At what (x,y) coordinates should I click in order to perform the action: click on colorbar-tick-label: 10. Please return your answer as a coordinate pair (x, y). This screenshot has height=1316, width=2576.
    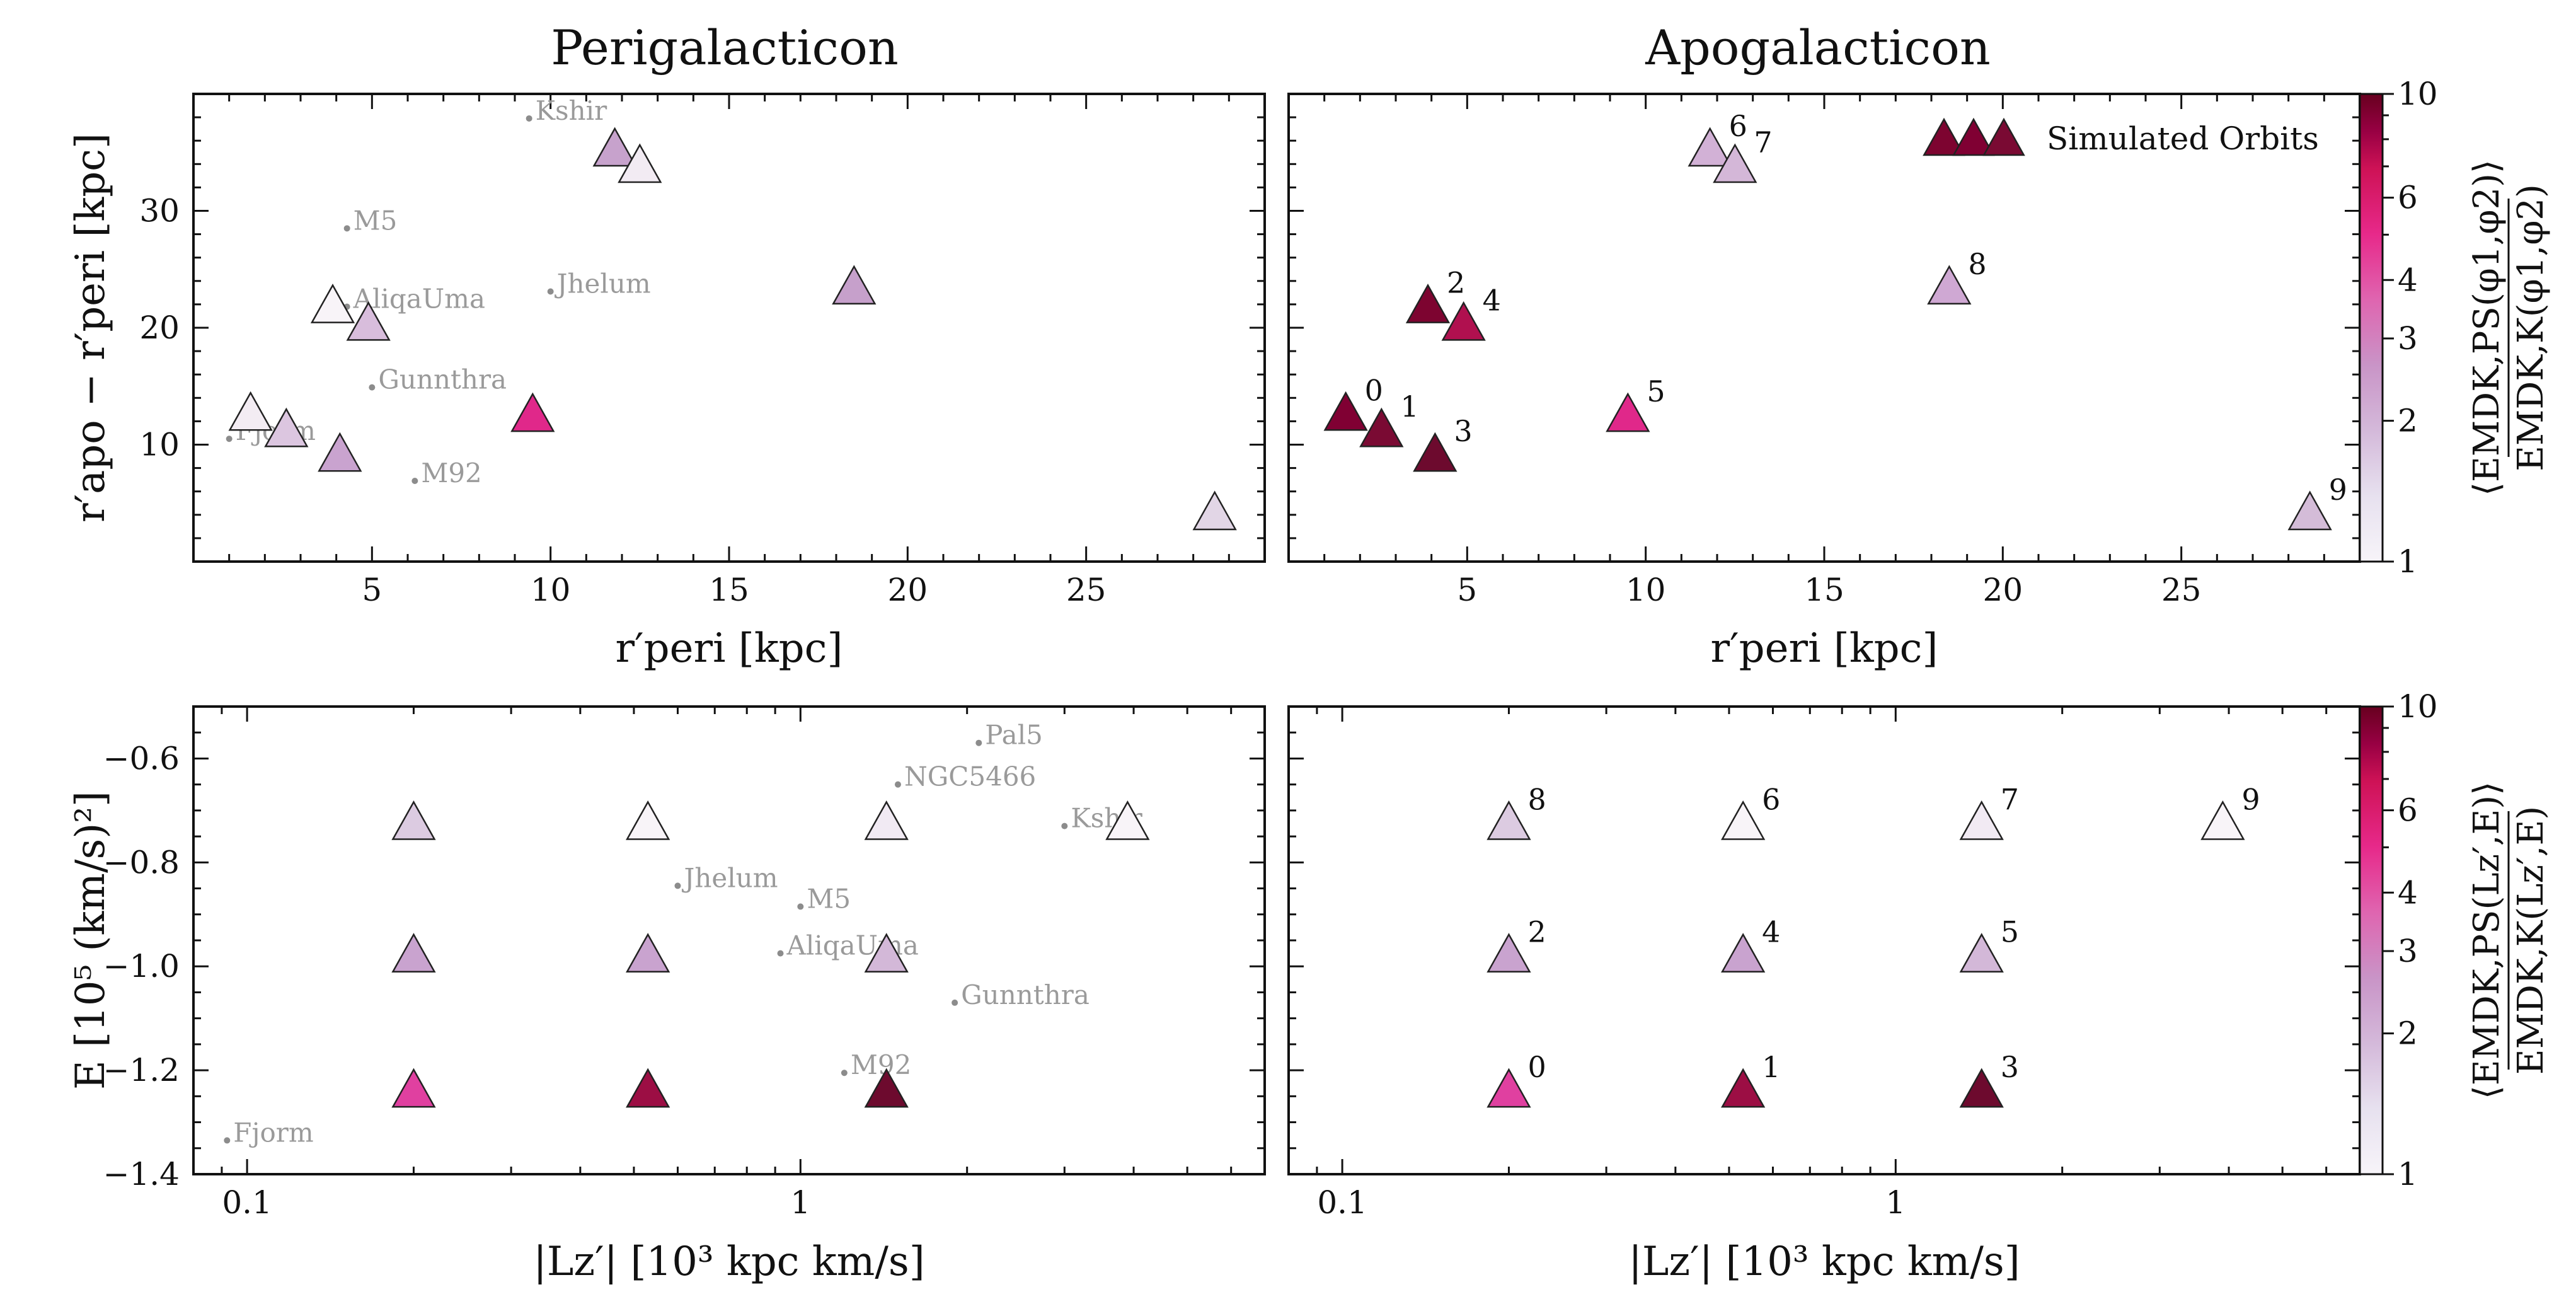
    Looking at the image, I should click on (2418, 94).